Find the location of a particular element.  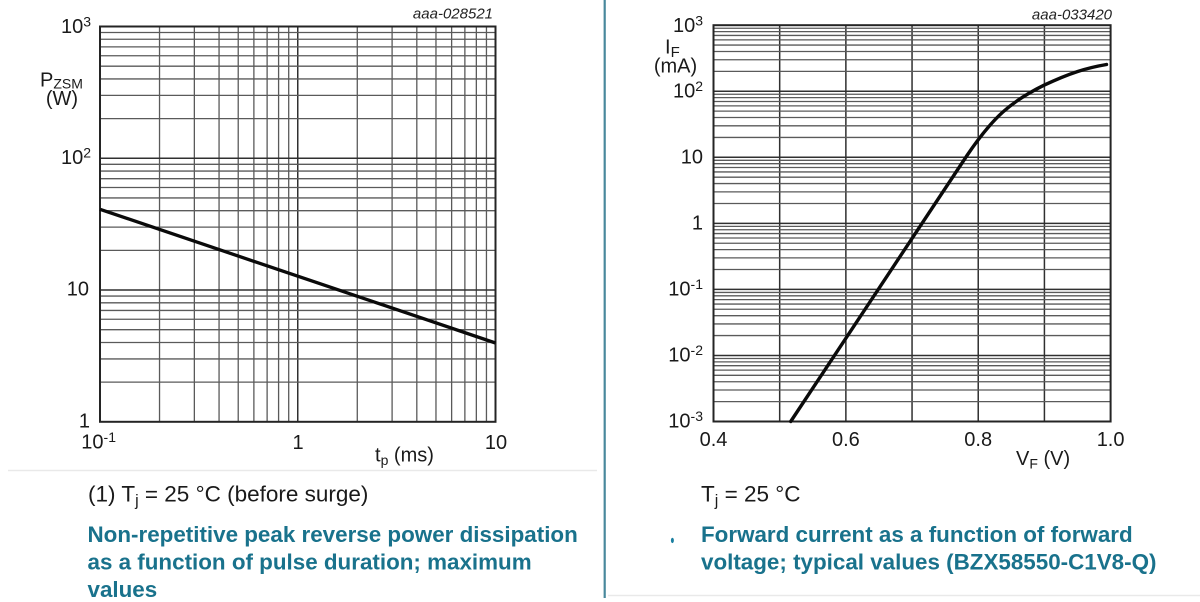

svg-text: 10⁻³ is located at coordinates (685, 420).